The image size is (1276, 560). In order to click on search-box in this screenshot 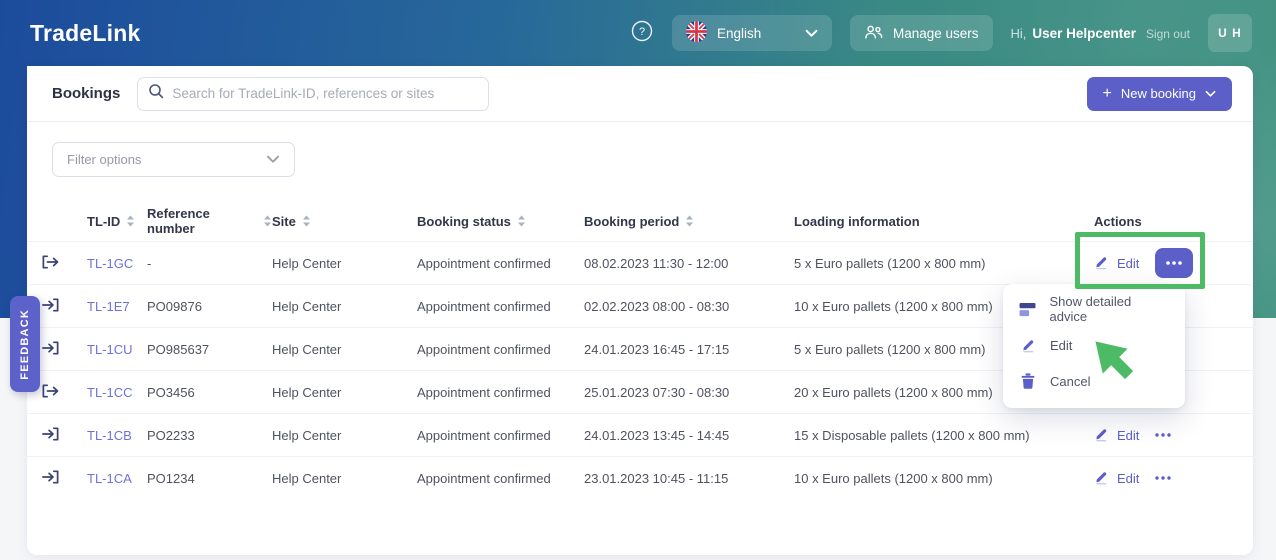, I will do `click(313, 93)`.